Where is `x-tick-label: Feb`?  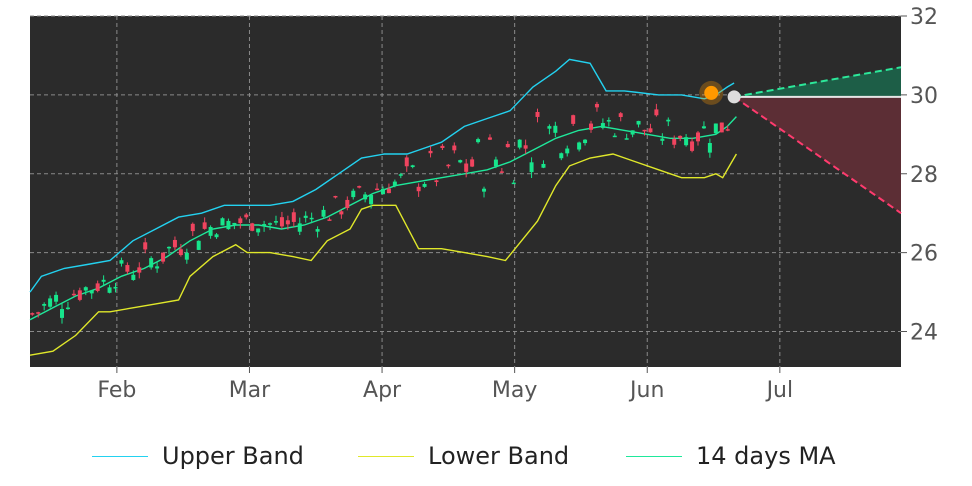 x-tick-label: Feb is located at coordinates (116, 390).